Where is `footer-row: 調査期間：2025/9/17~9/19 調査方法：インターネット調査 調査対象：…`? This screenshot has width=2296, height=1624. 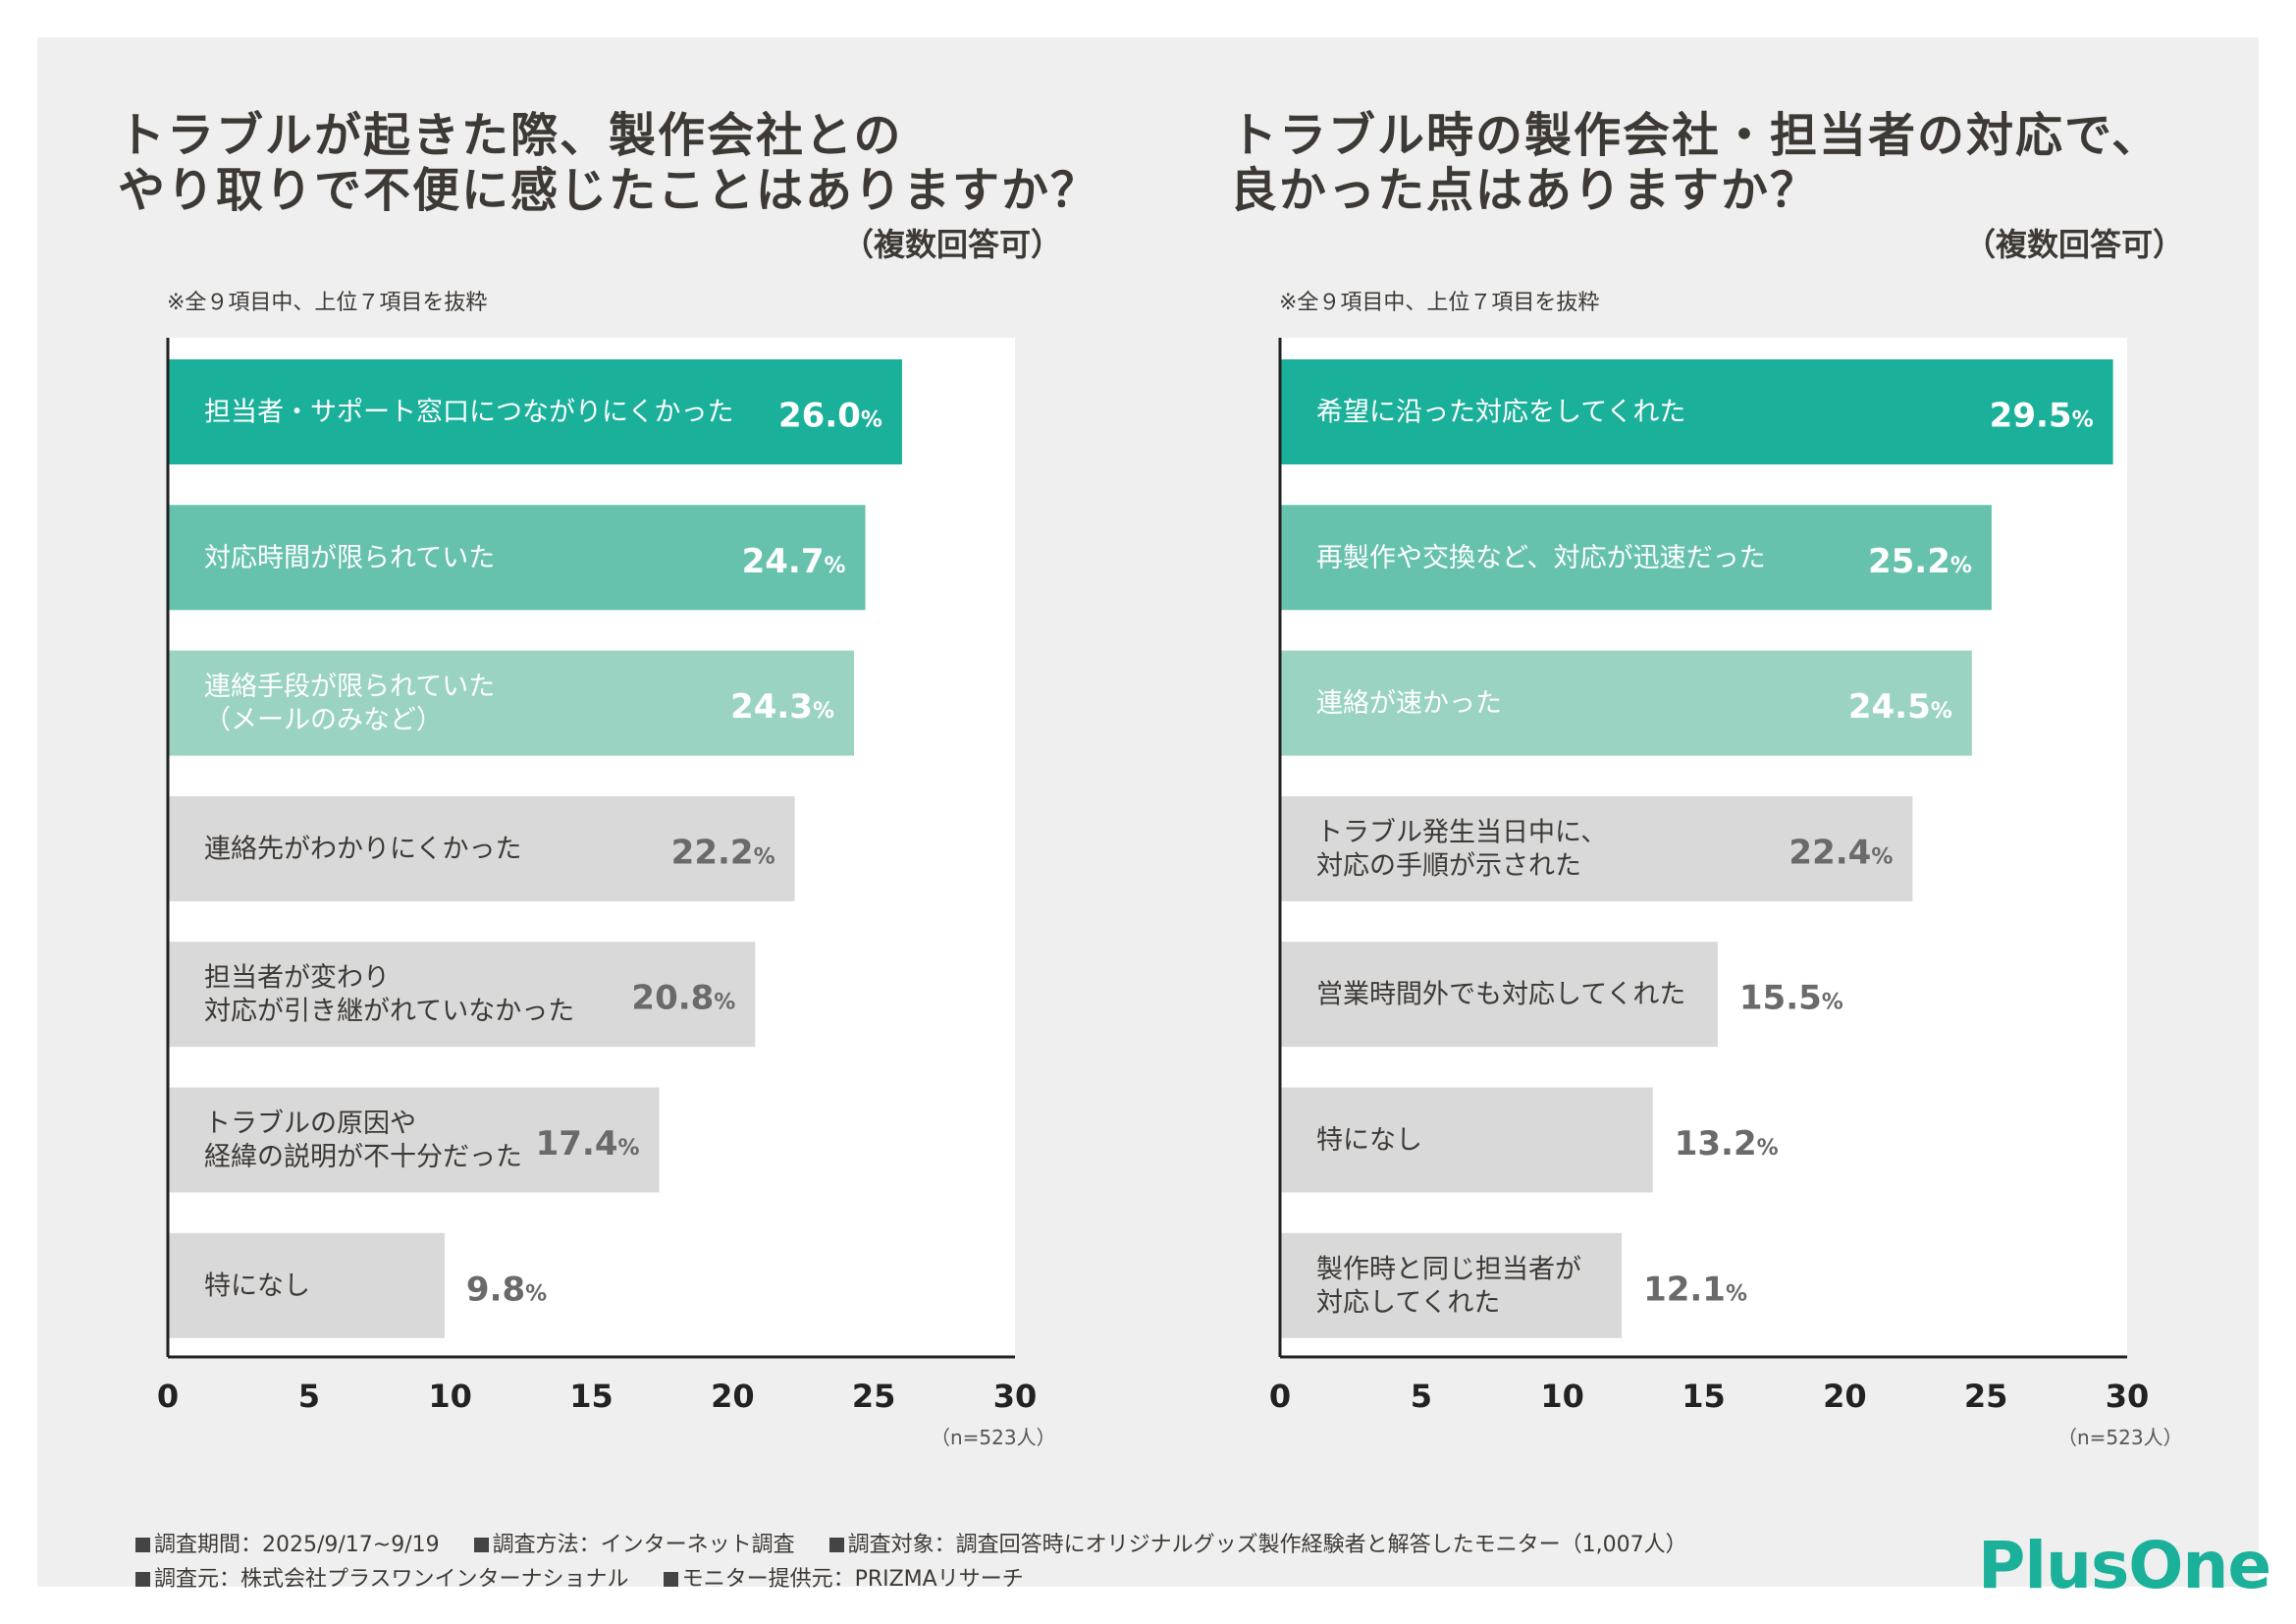
footer-row: 調査期間：2025/9/17~9/19 調査方法：インターネット調査 調査対象：… is located at coordinates (925, 1545).